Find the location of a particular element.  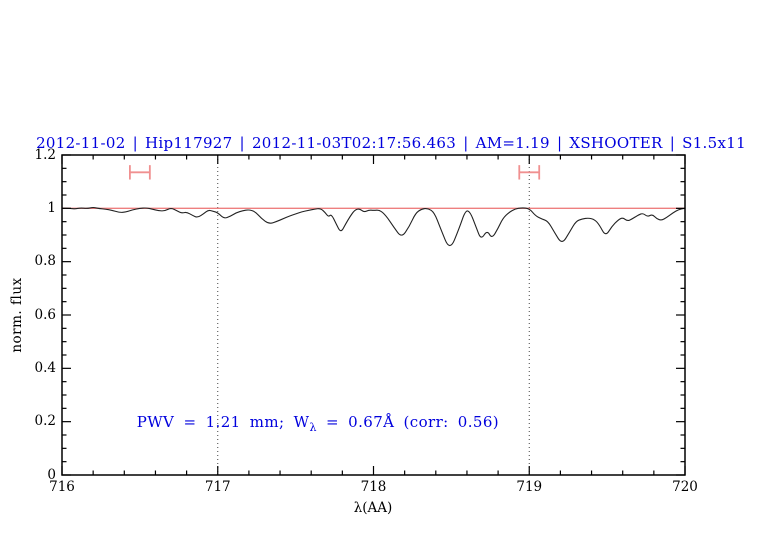

x-tick-label: 716 is located at coordinates (62, 487).